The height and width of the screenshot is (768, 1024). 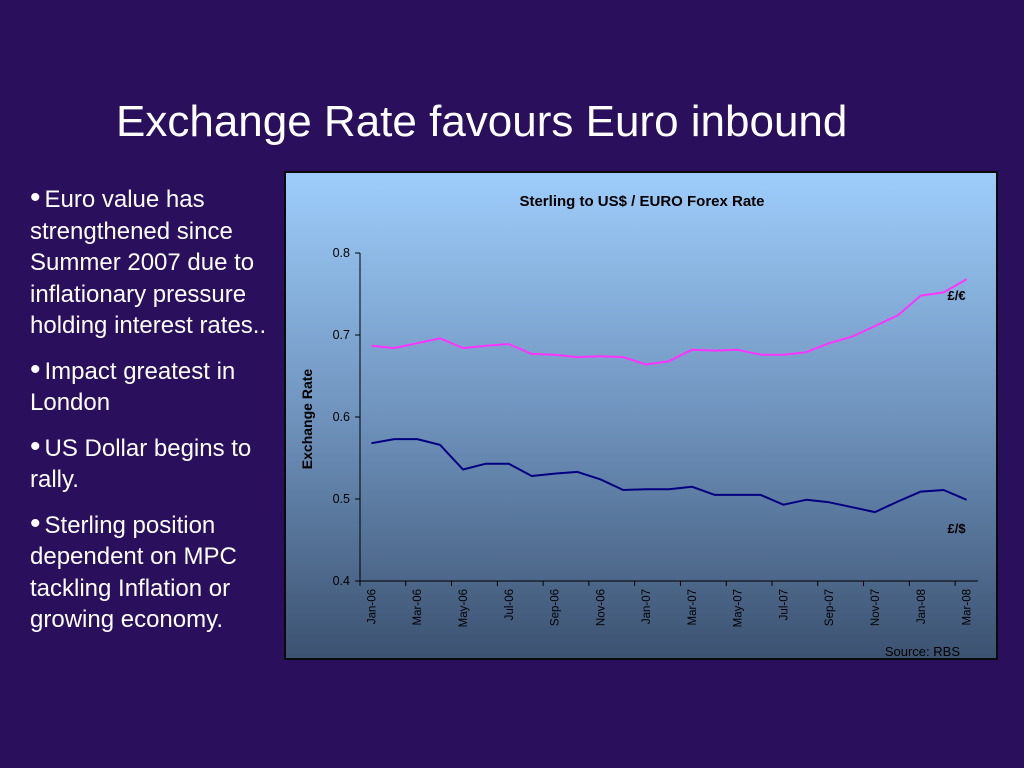 I want to click on source-label: Source: RBS, so click(x=922, y=651).